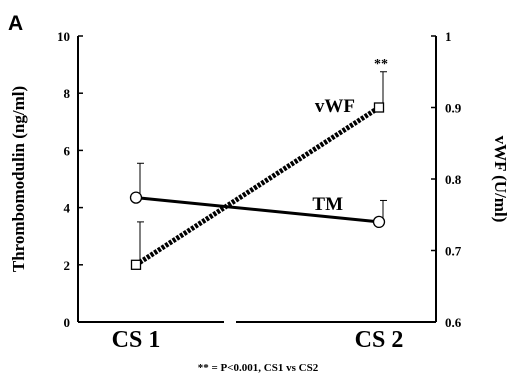 The width and height of the screenshot is (516, 377). Describe the element at coordinates (327, 204) in the screenshot. I see `legend-label-tm: TM` at that location.